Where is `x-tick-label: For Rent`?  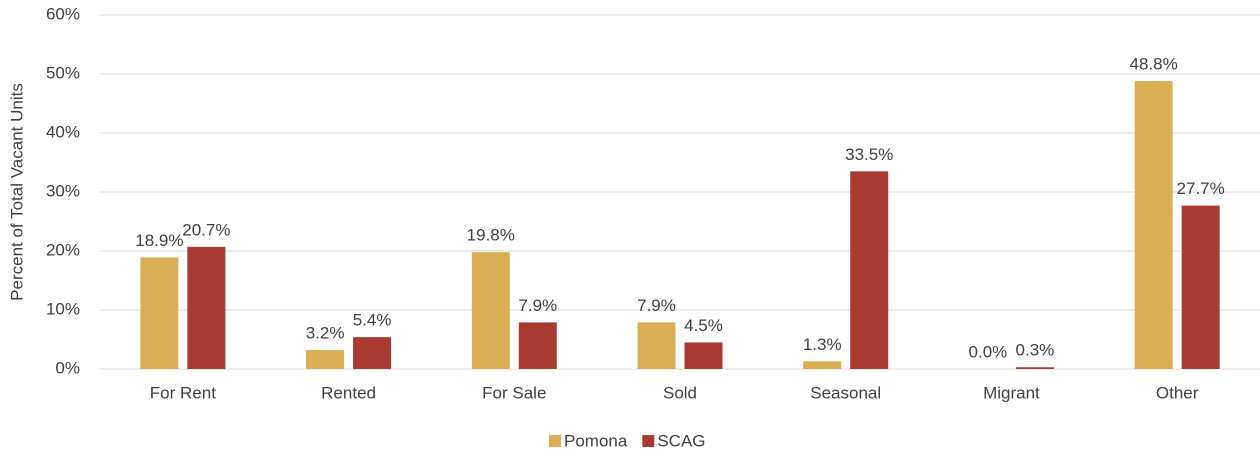 x-tick-label: For Rent is located at coordinates (183, 392).